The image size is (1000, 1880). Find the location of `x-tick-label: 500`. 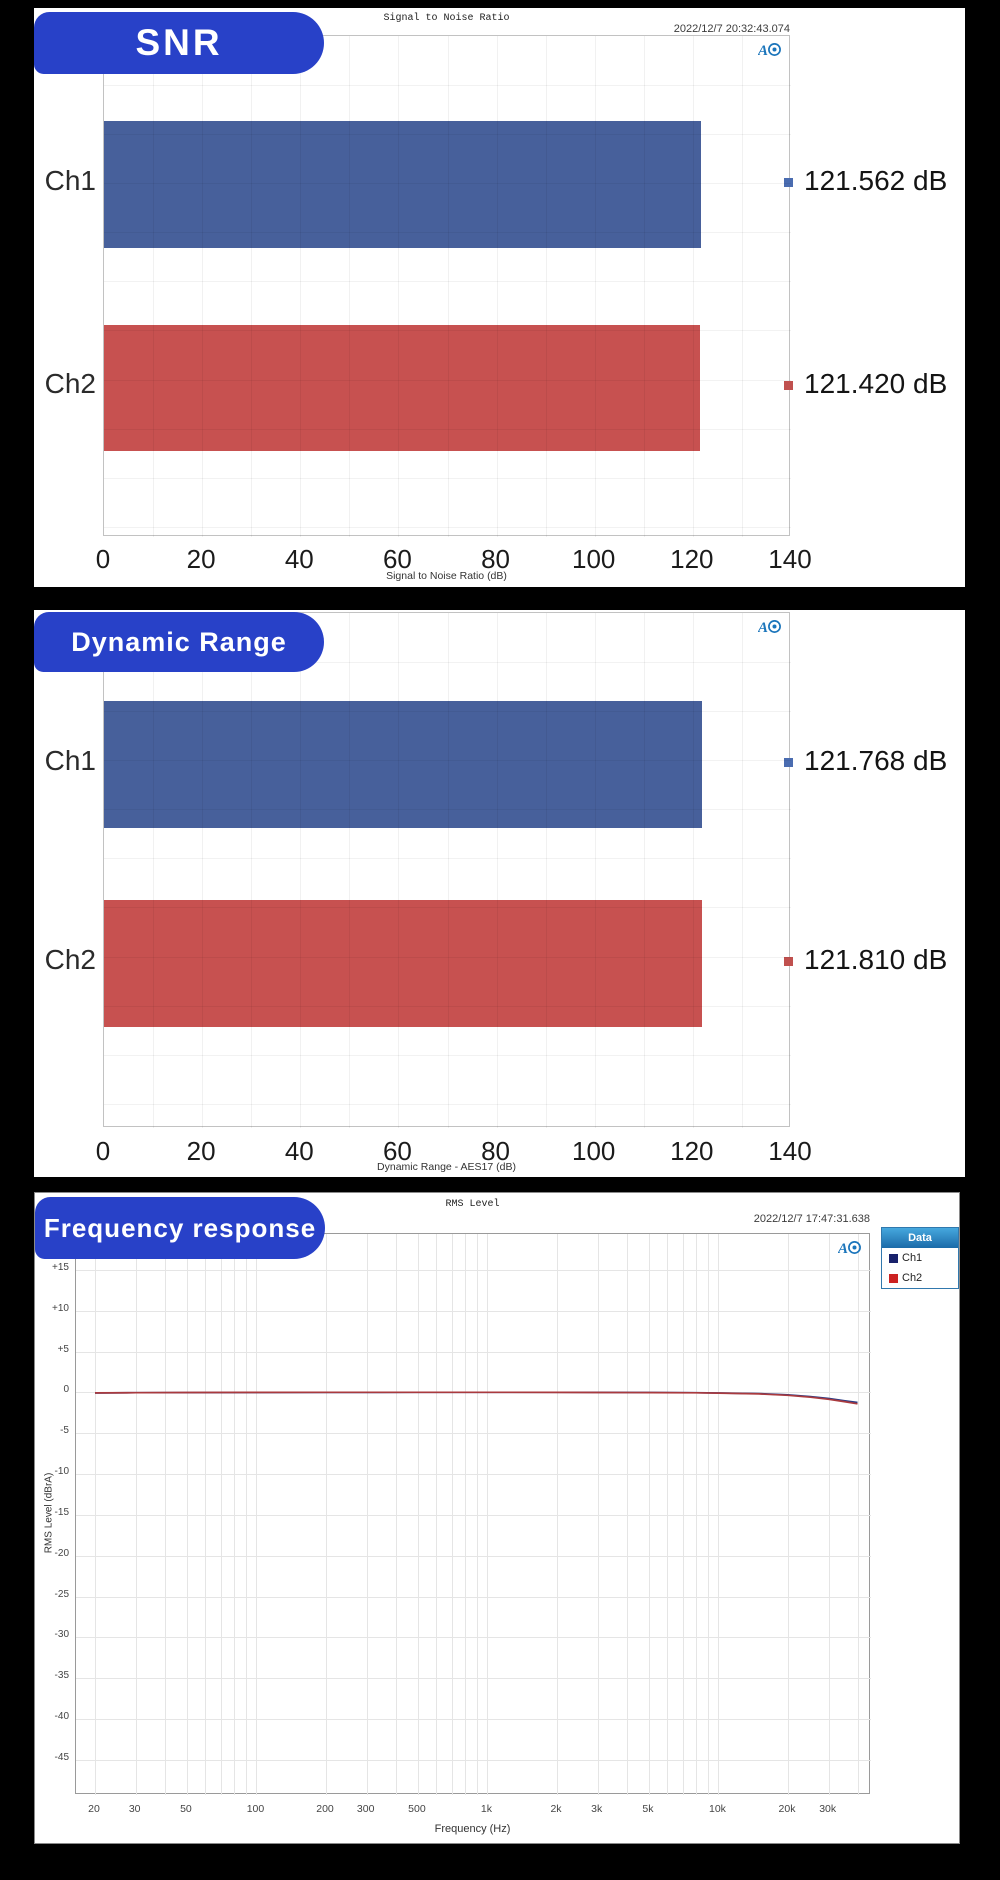

x-tick-label: 500 is located at coordinates (417, 1809).